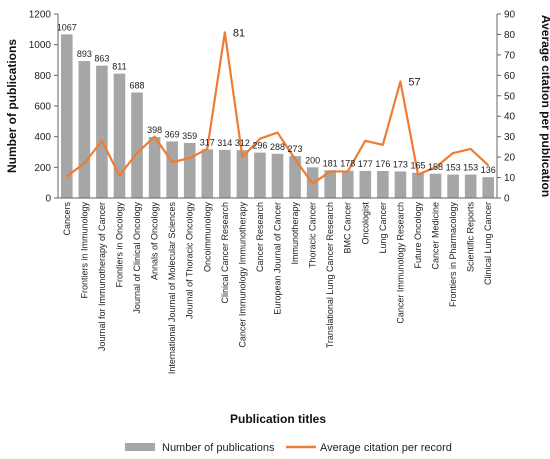 The width and height of the screenshot is (550, 459). I want to click on bar-value-label-22: 153, so click(453, 168).